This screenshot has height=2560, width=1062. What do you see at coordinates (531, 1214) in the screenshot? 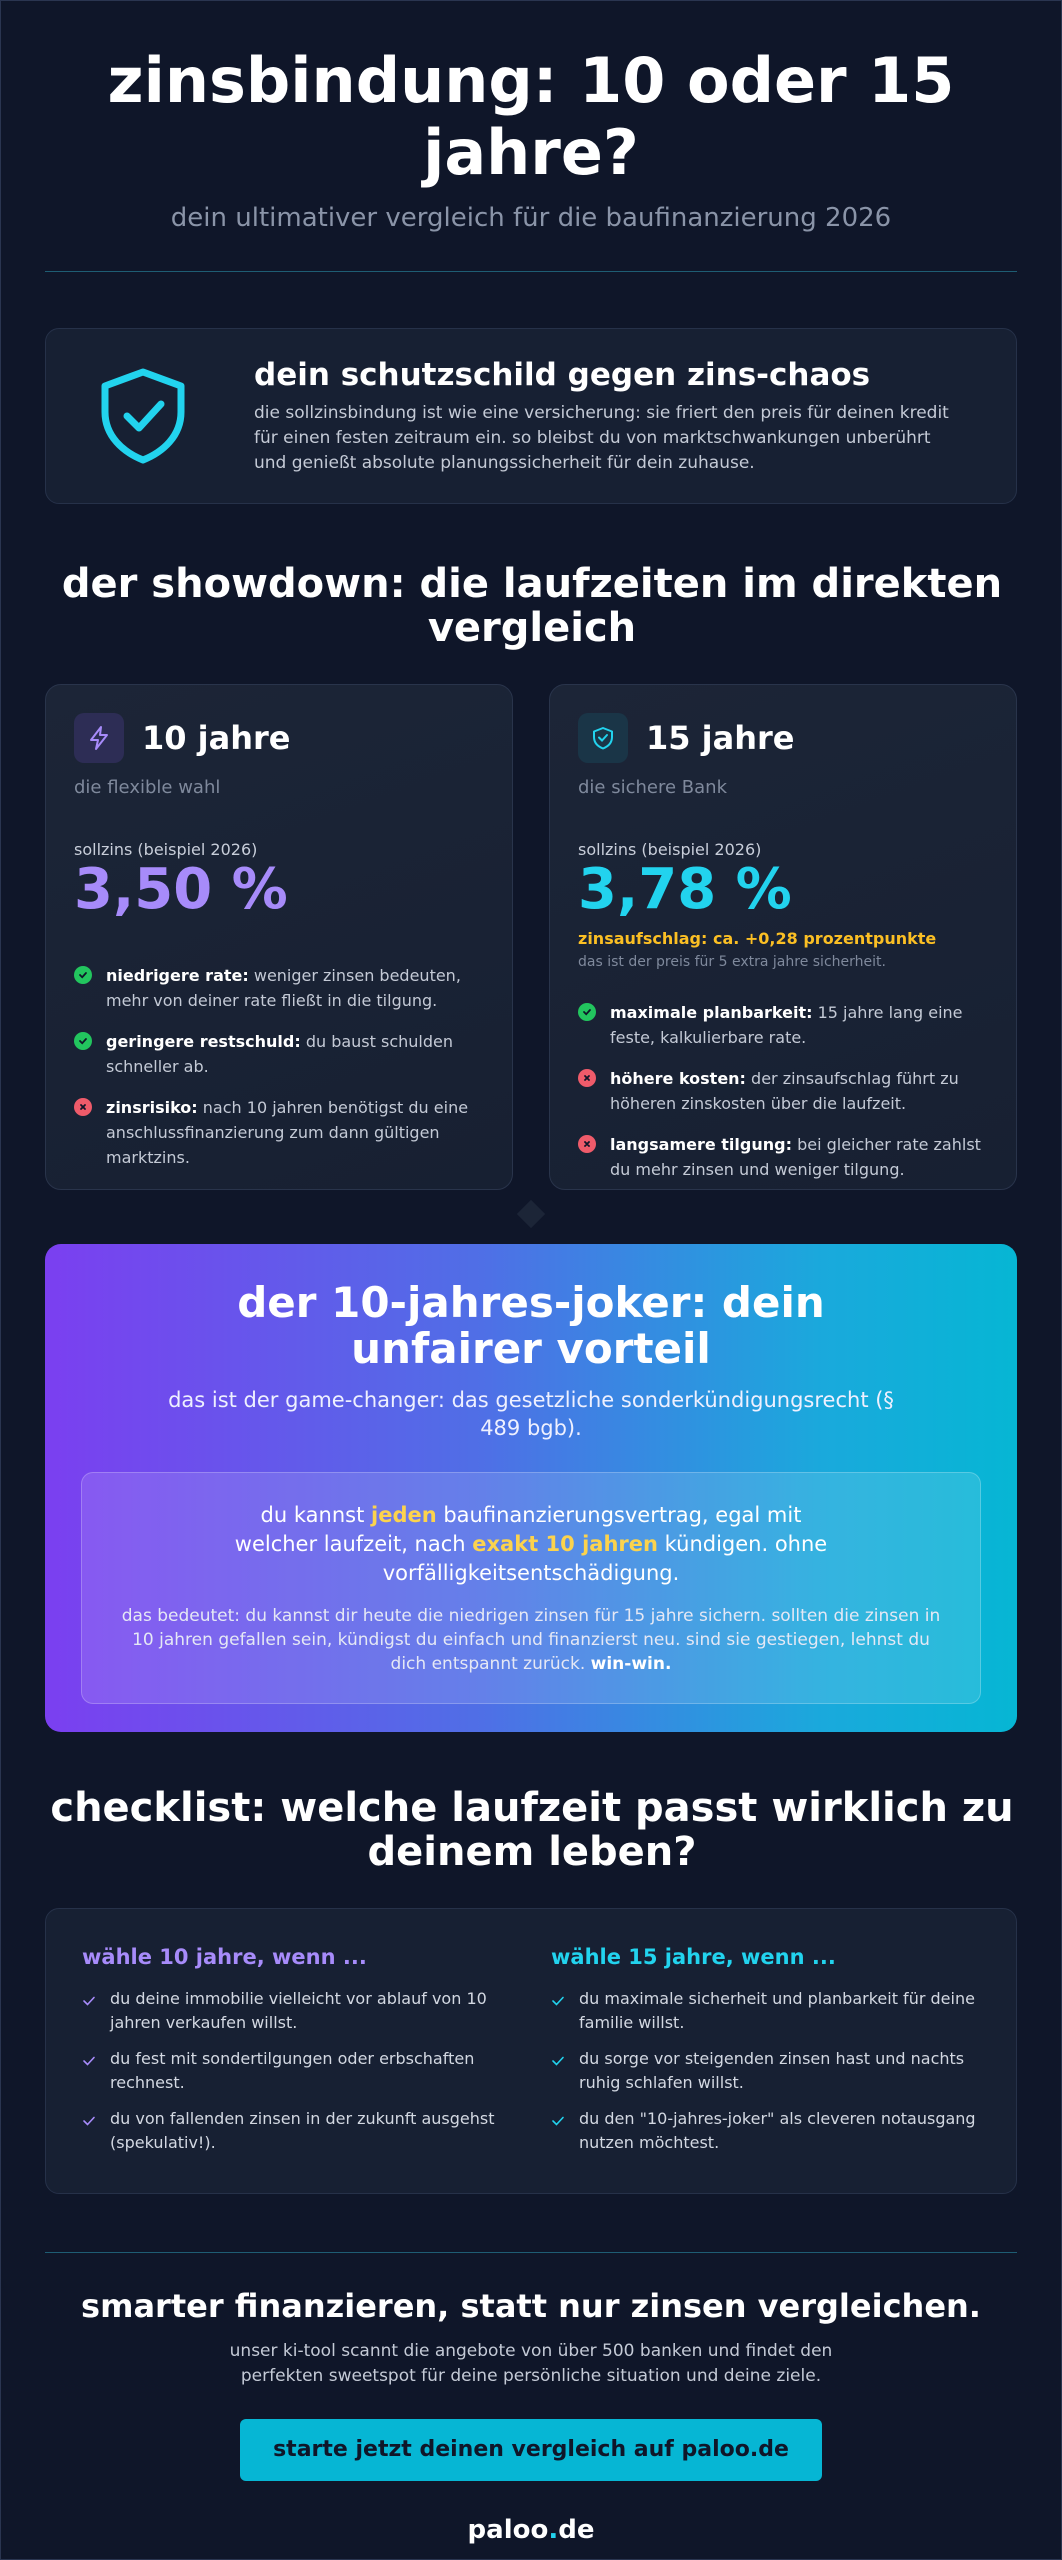
I see `diamond-divider` at bounding box center [531, 1214].